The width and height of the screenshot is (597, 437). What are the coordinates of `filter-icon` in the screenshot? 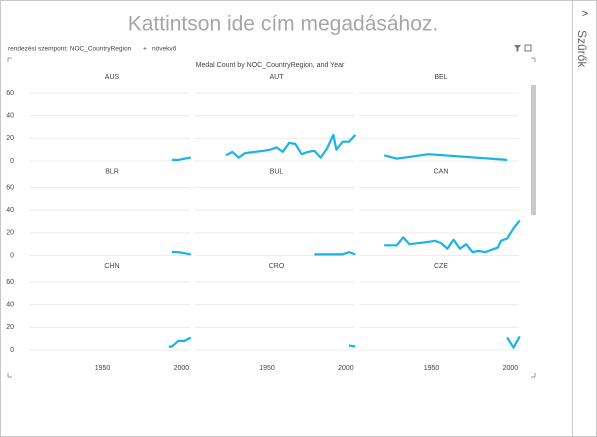 It's located at (517, 48).